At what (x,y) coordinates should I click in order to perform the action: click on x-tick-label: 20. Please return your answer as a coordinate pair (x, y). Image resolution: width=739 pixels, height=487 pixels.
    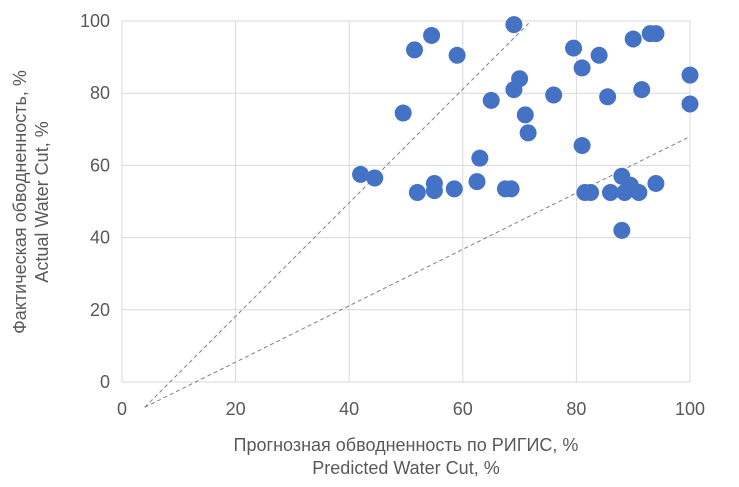
    Looking at the image, I should click on (236, 409).